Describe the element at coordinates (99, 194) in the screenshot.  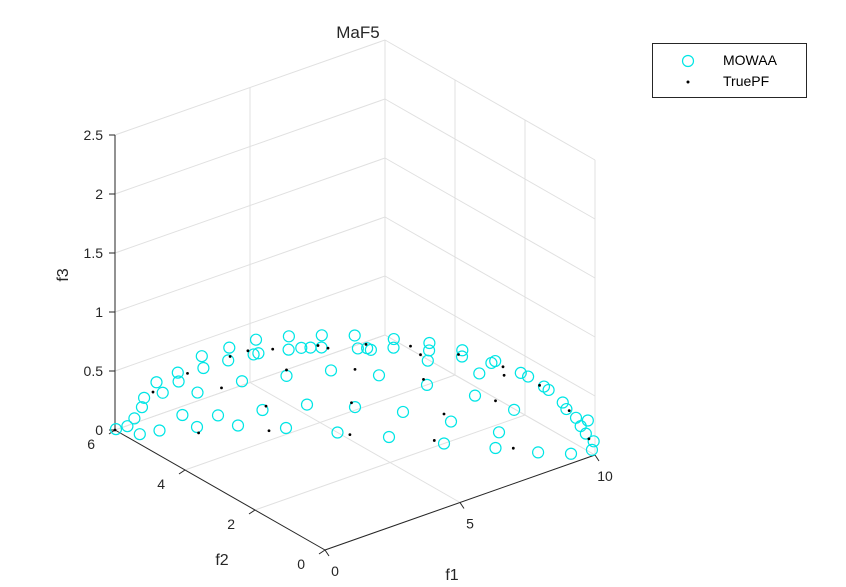
I see `z-tick-label: 2` at that location.